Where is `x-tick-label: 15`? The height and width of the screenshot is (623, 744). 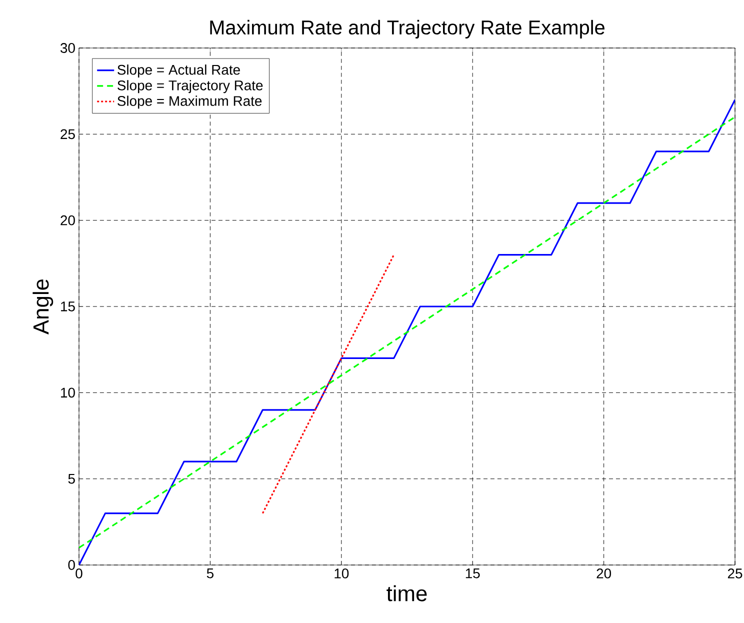
x-tick-label: 15 is located at coordinates (473, 573).